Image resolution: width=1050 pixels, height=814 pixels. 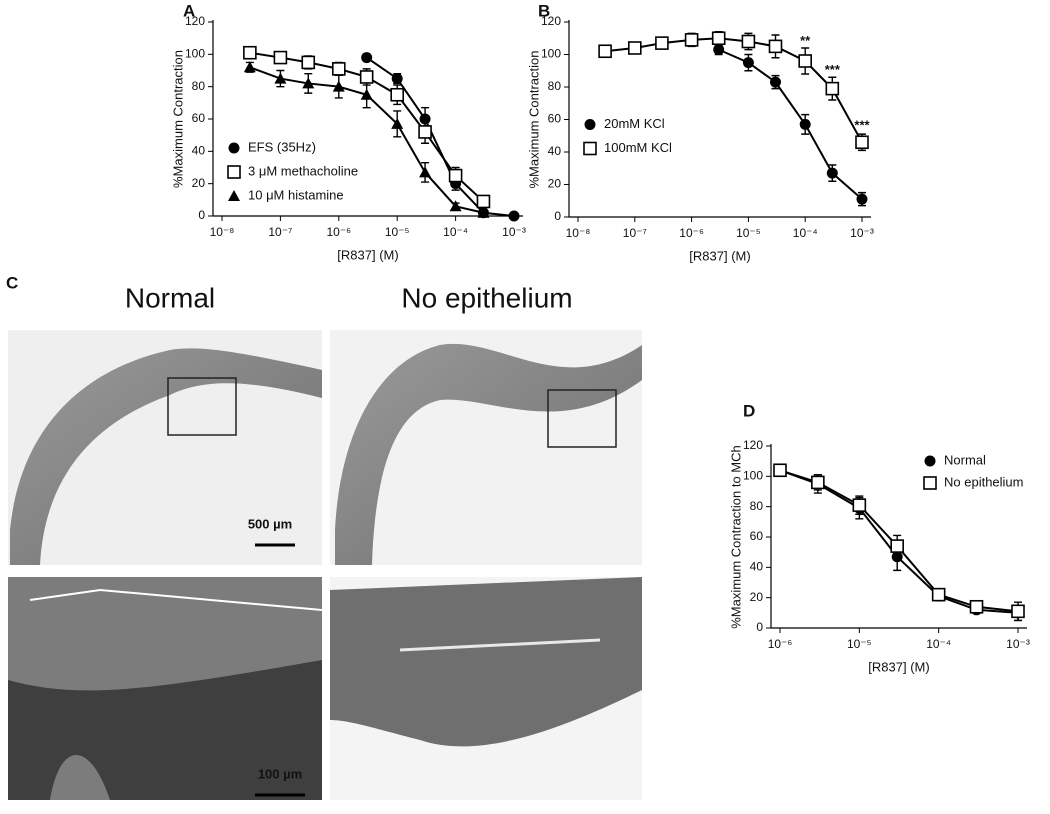 I want to click on legend-label: 100mM KCl, so click(x=638, y=147).